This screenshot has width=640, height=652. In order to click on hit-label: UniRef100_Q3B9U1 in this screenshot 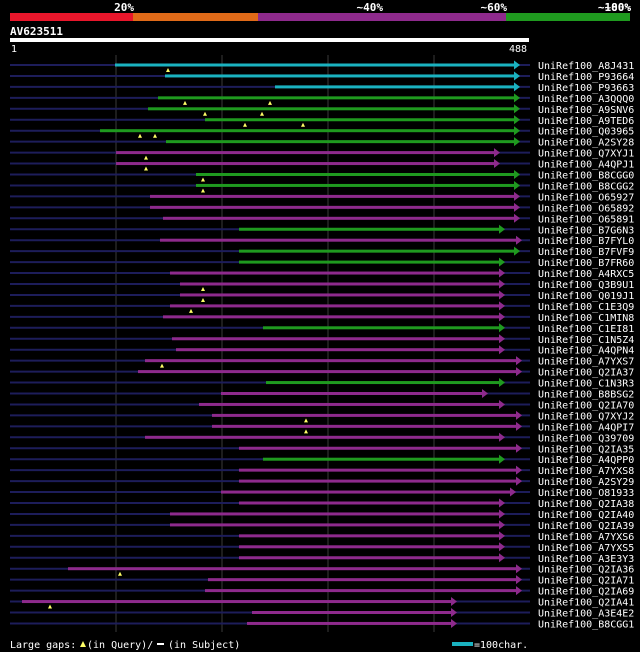, I will do `click(586, 285)`.